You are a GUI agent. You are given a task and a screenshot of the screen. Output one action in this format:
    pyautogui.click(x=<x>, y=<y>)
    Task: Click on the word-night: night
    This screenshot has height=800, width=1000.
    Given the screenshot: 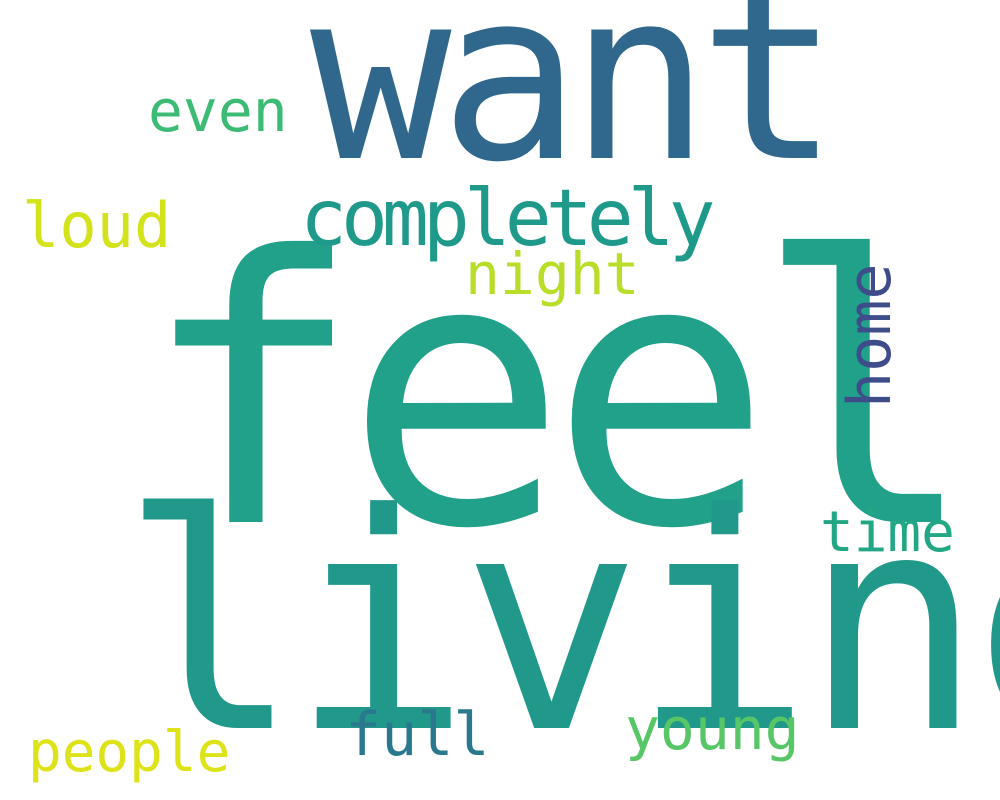 What is the action you would take?
    pyautogui.click(x=552, y=274)
    